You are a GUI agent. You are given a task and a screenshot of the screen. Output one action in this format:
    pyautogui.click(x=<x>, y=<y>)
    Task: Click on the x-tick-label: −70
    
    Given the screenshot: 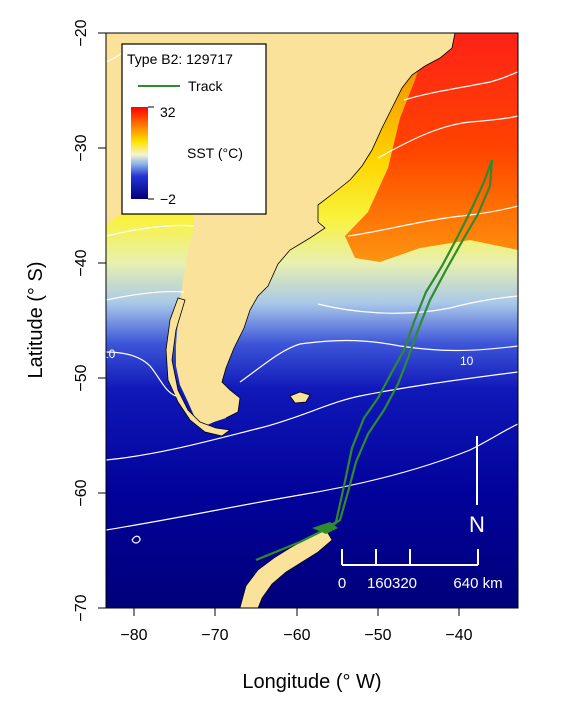 What is the action you would take?
    pyautogui.click(x=214, y=635)
    